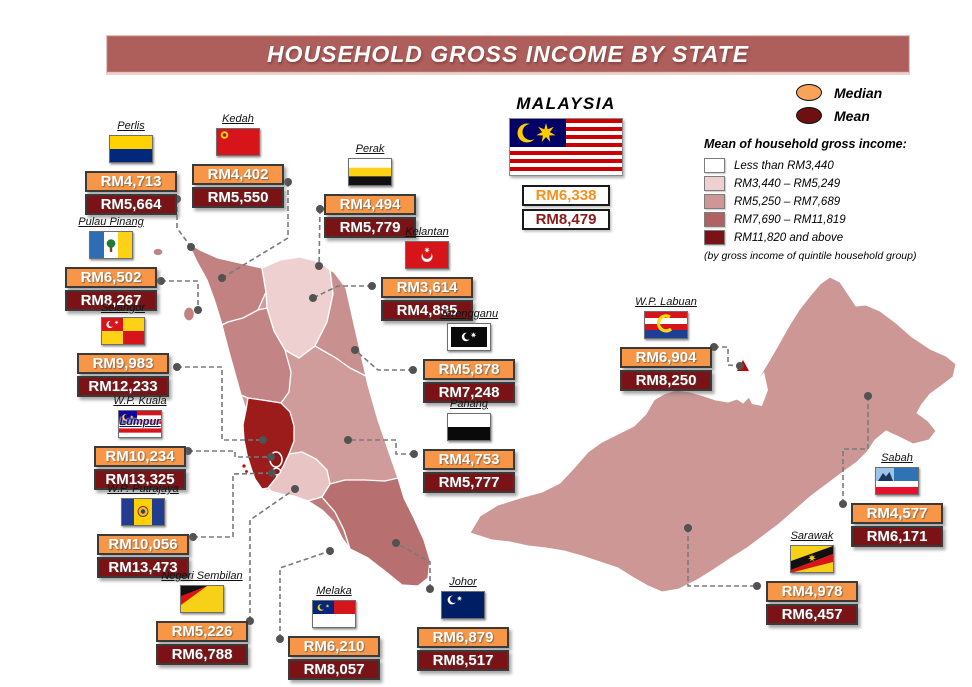 Image resolution: width=972 pixels, height=687 pixels. Describe the element at coordinates (758, 389) in the screenshot. I see `map-brunei-bay` at that location.